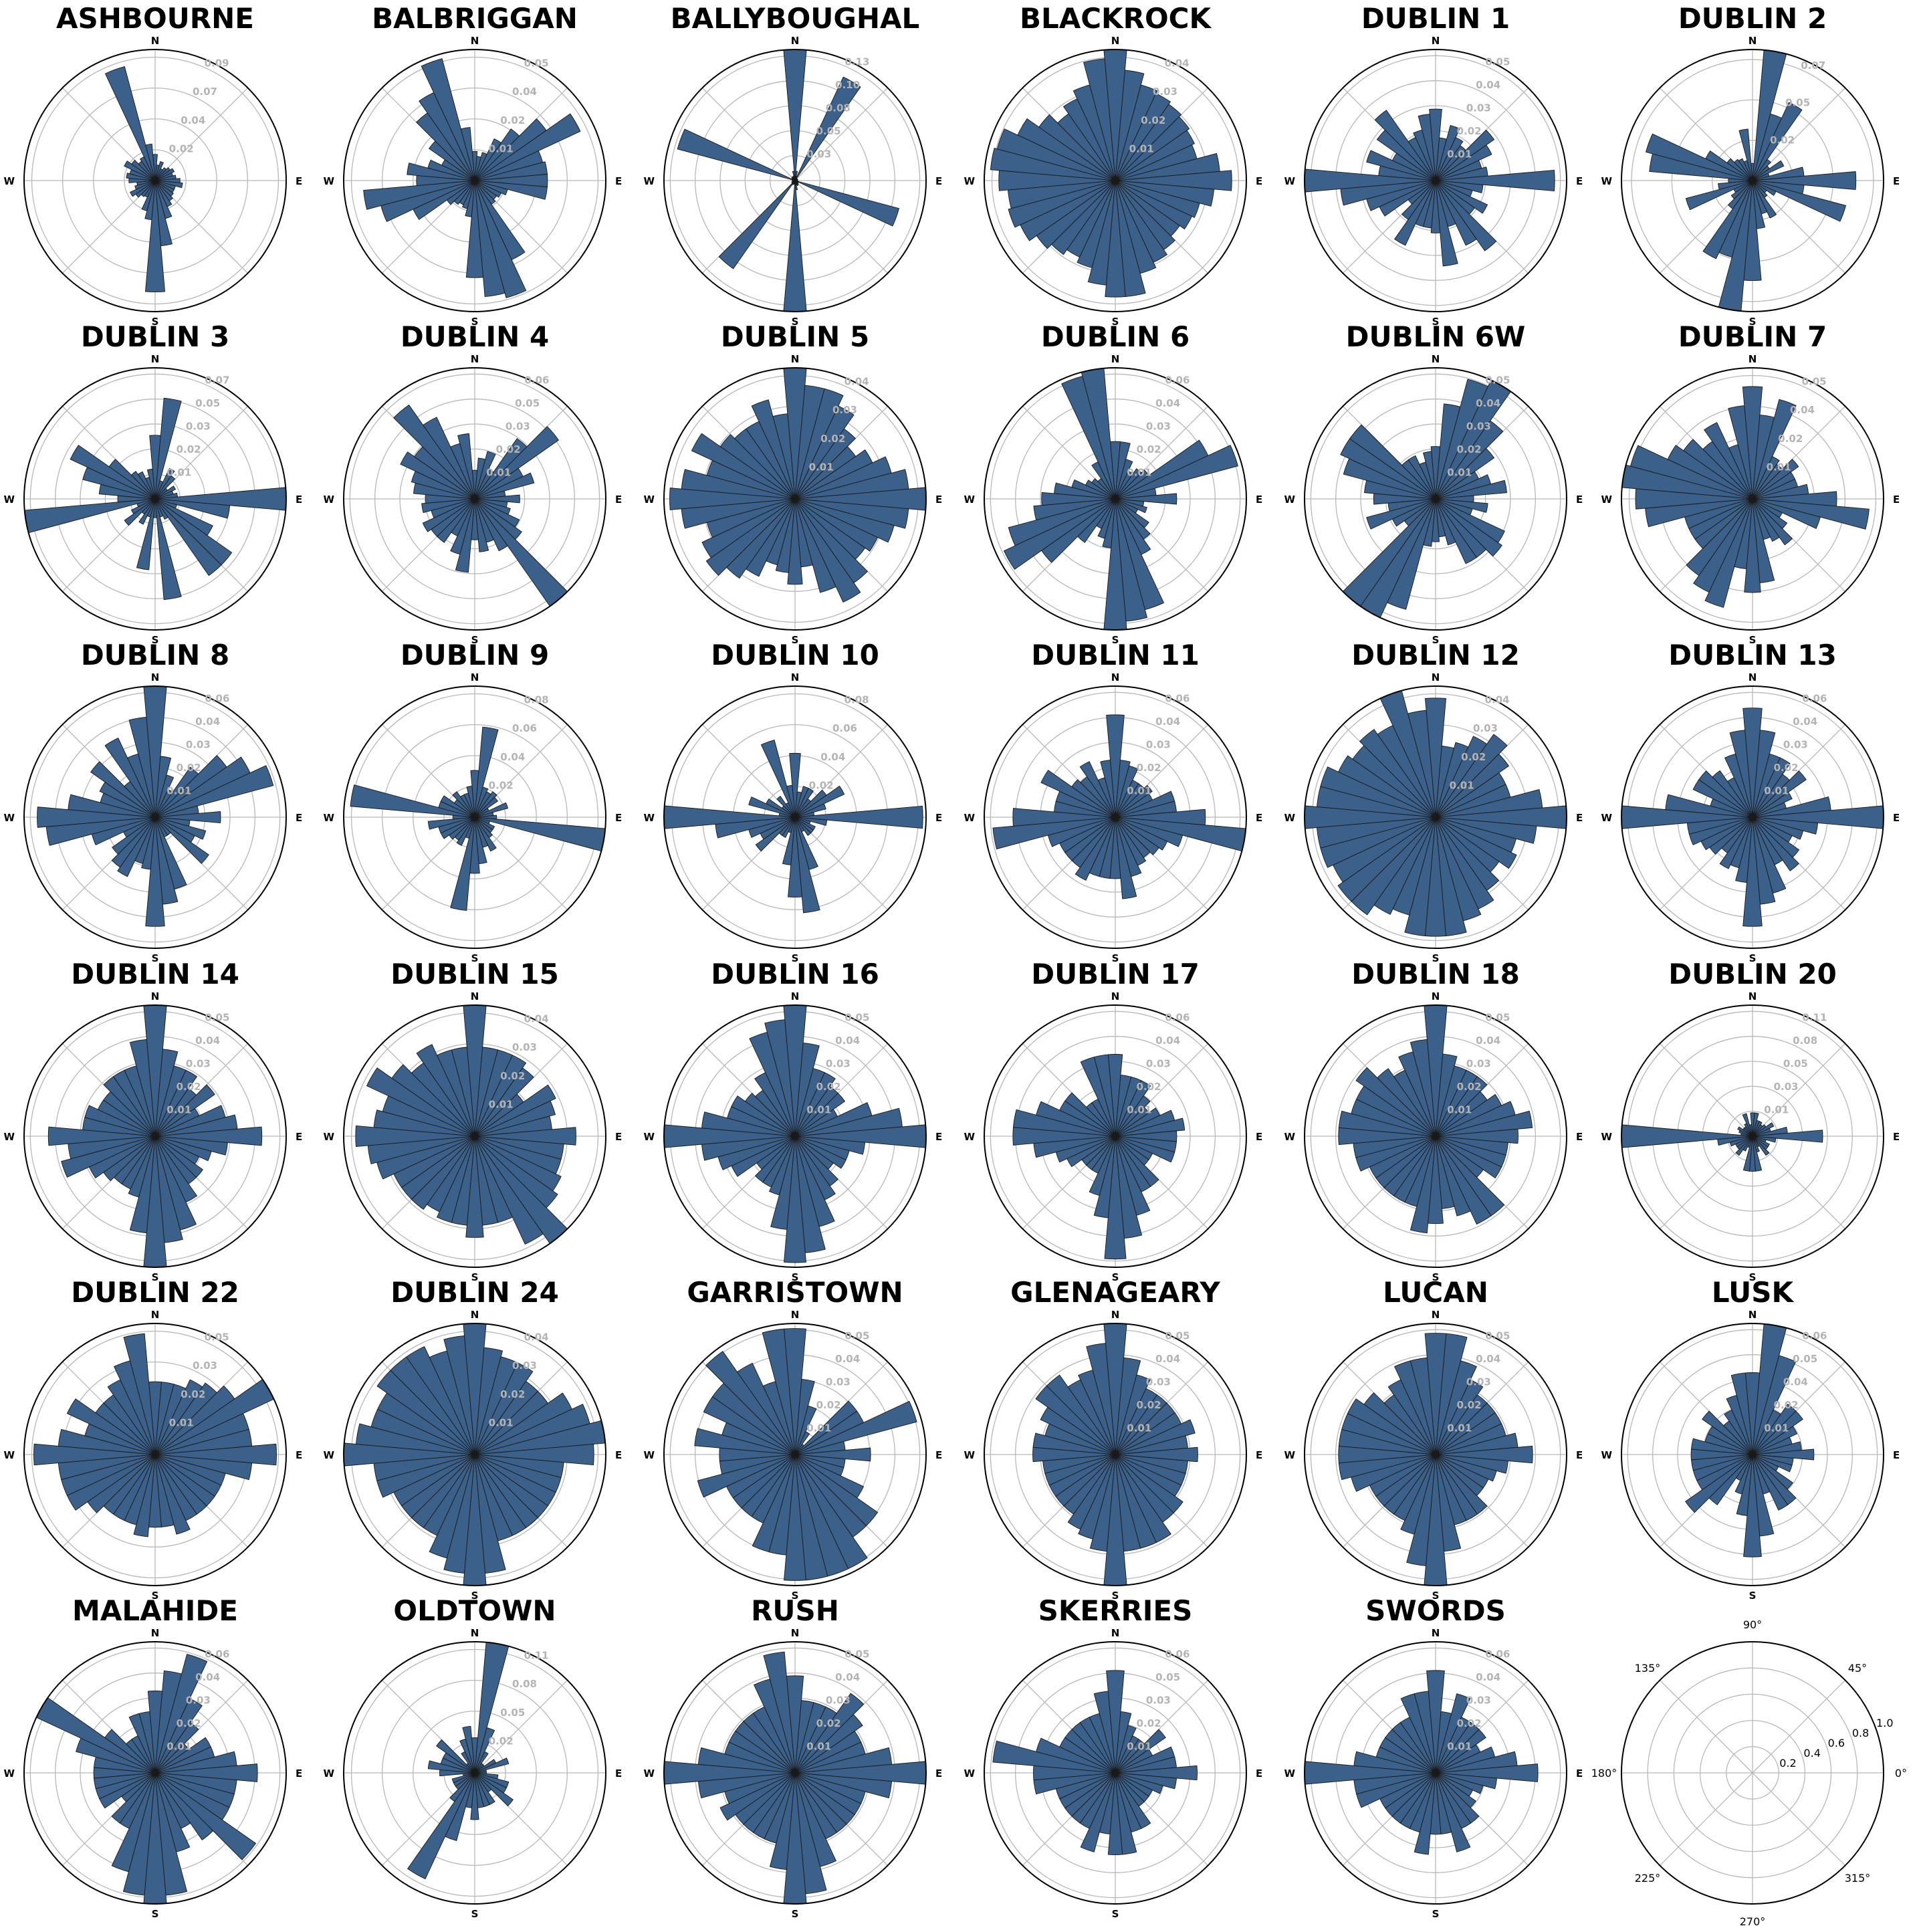  What do you see at coordinates (474, 974) in the screenshot?
I see `panel-title: DUBLIN 15` at bounding box center [474, 974].